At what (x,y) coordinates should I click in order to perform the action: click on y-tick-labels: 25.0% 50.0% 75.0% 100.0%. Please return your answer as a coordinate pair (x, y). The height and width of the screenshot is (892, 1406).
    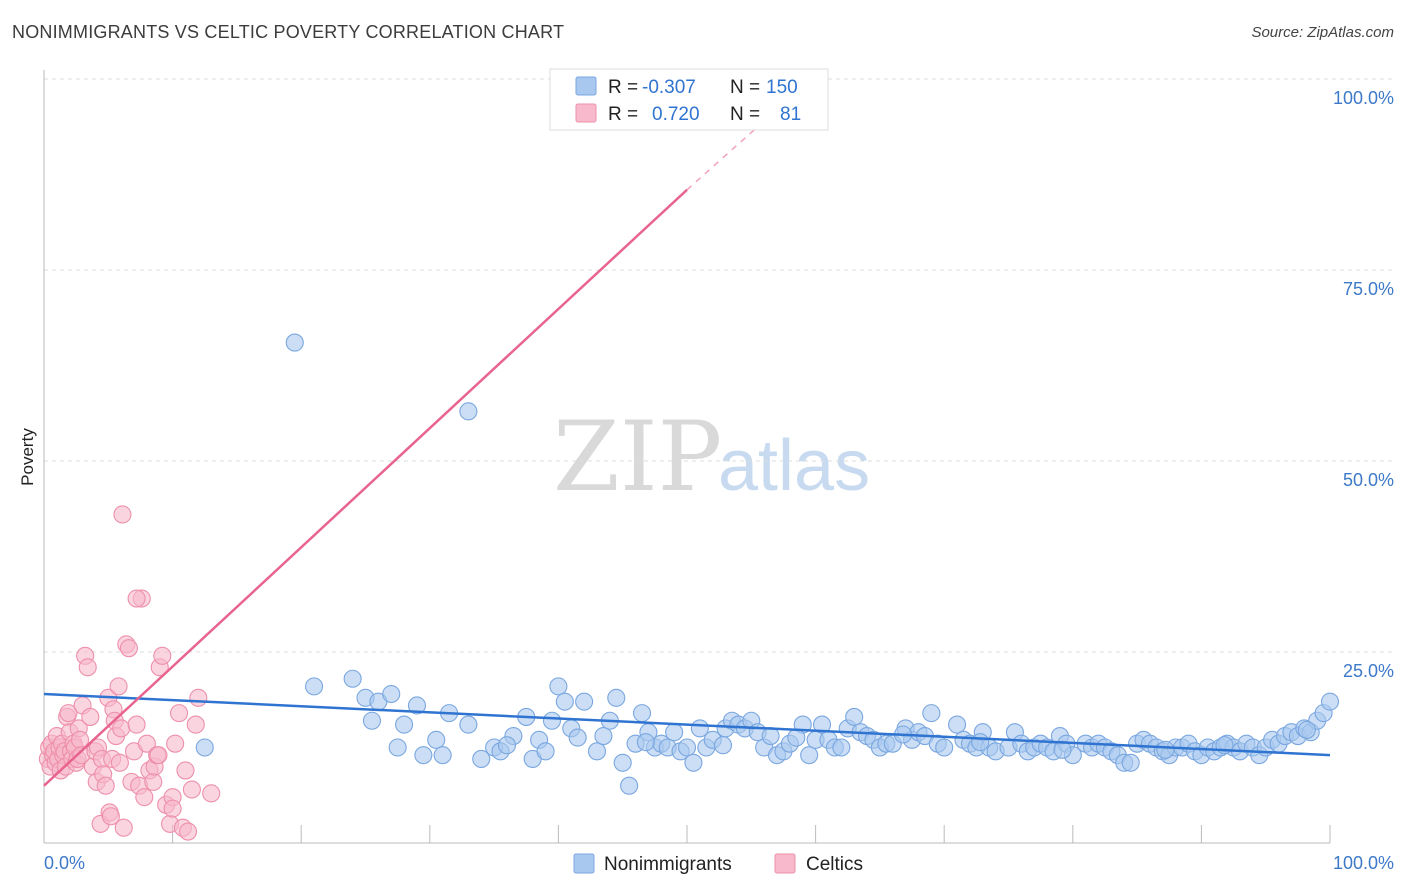
    Looking at the image, I should click on (1363, 384).